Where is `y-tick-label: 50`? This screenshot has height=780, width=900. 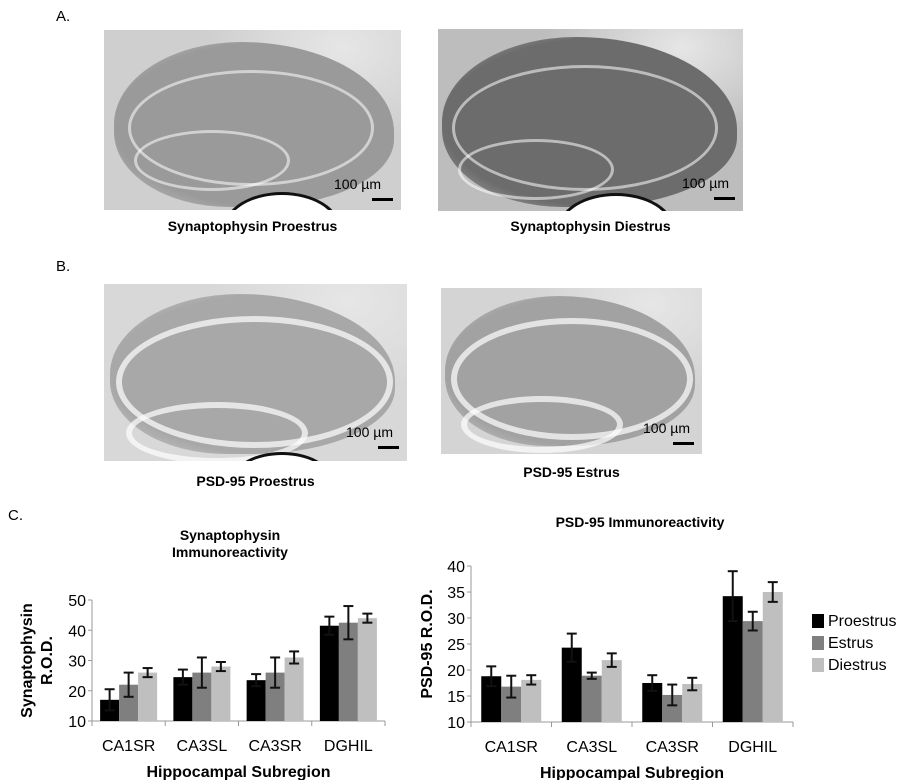
y-tick-label: 50 is located at coordinates (77, 601).